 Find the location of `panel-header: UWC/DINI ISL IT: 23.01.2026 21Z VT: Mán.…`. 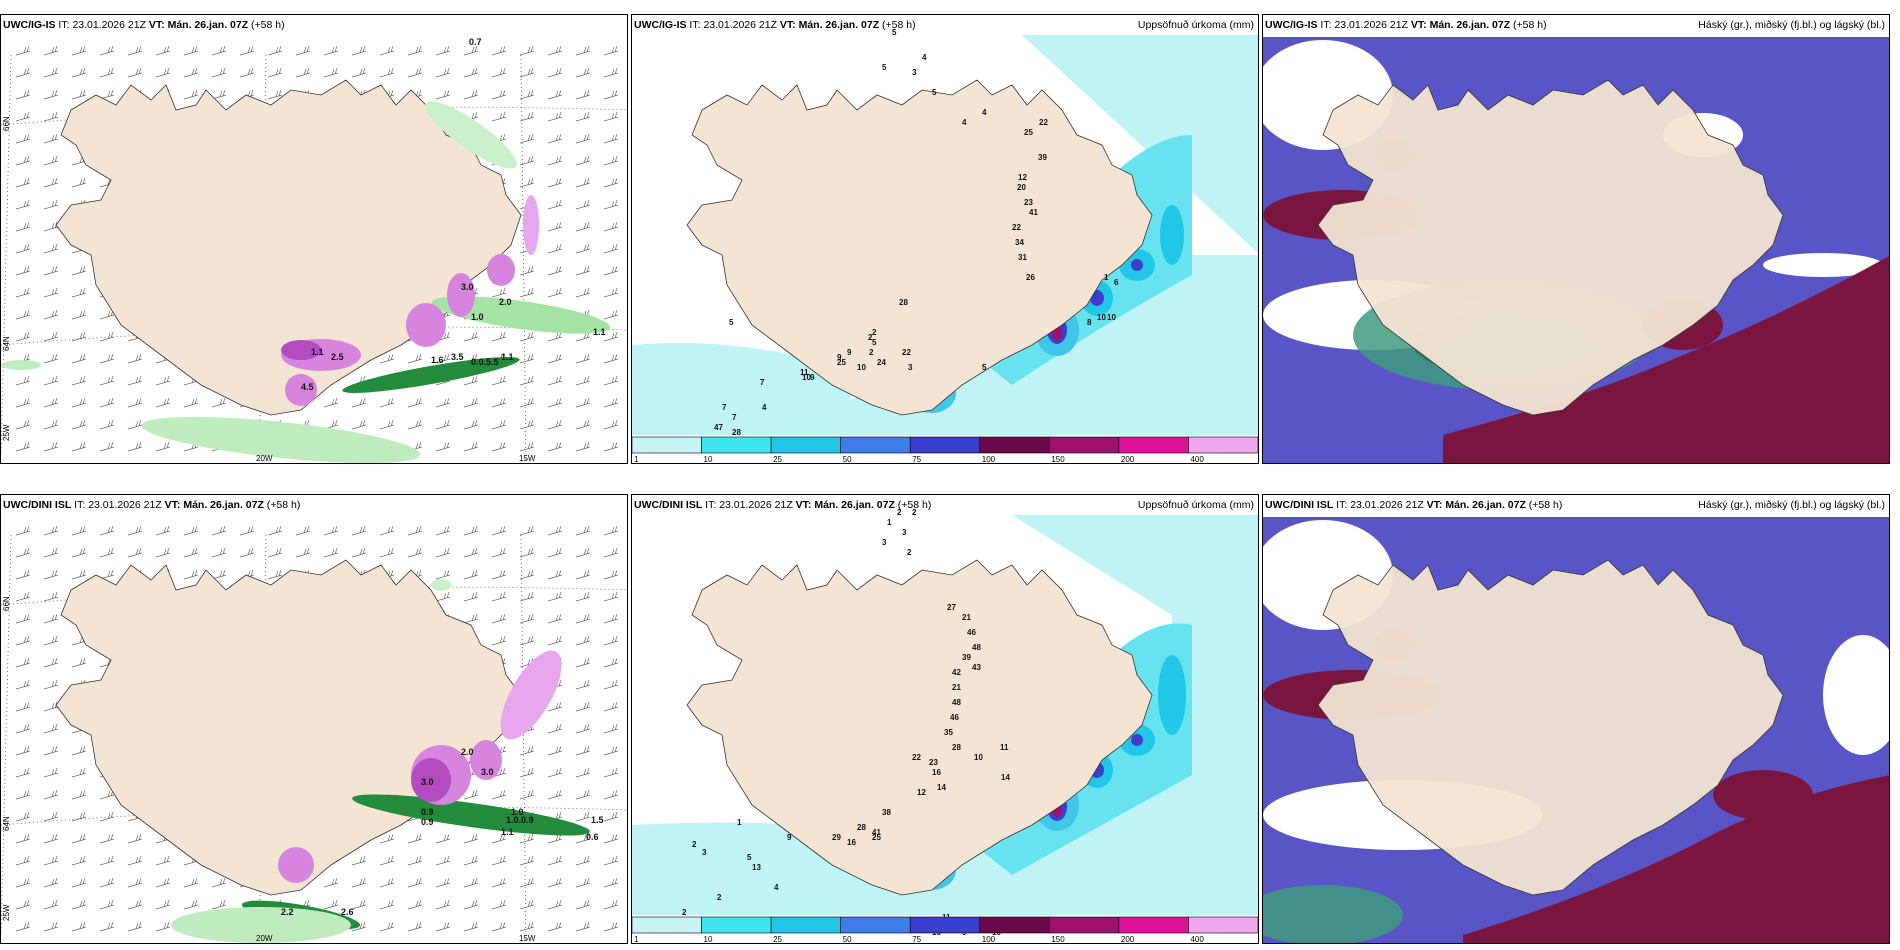

panel-header: UWC/DINI ISL IT: 23.01.2026 21Z VT: Mán.… is located at coordinates (152, 505).